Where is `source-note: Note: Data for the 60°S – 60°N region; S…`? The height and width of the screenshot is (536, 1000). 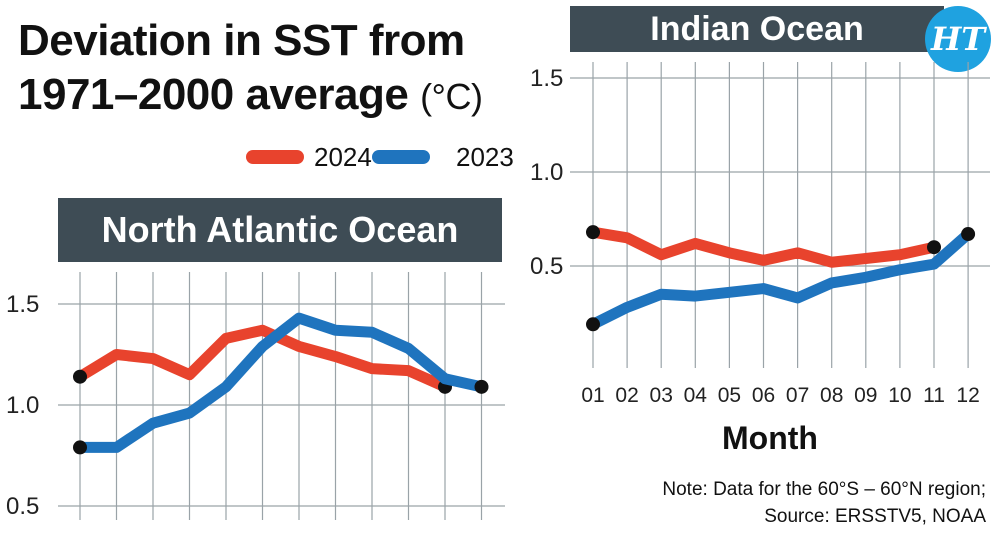
source-note: Note: Data for the 60°S – 60°N region; S… is located at coordinates (824, 503).